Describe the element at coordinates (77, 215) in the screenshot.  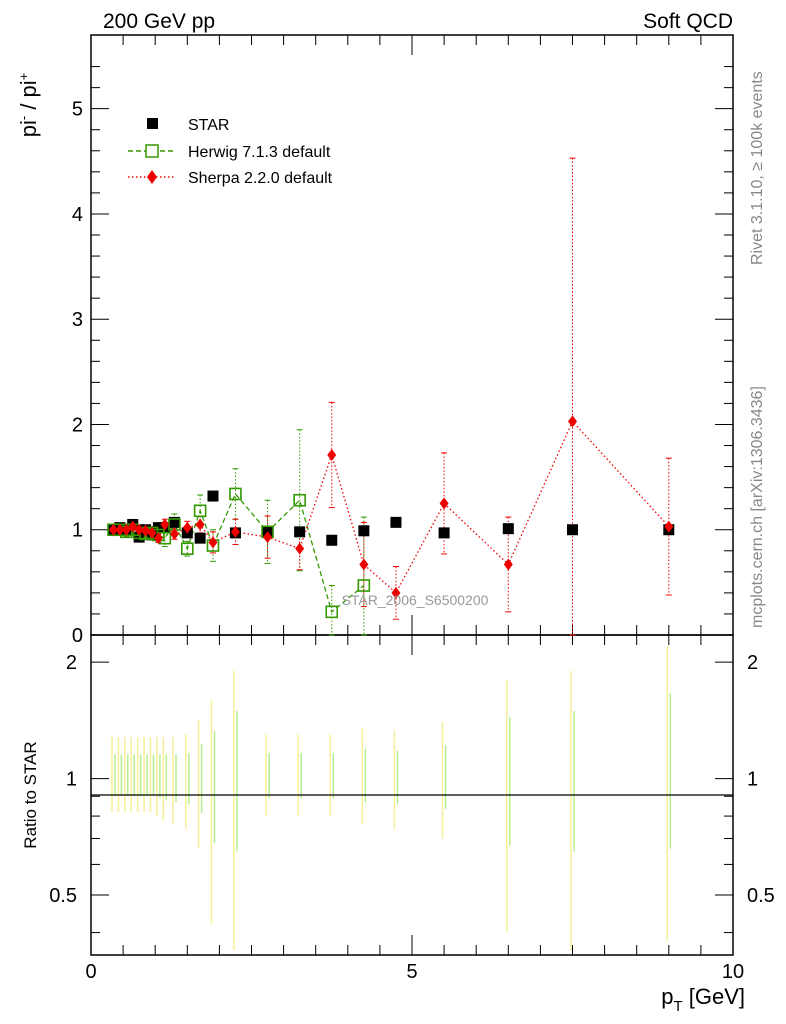
I see `y-tick-label: 4` at that location.